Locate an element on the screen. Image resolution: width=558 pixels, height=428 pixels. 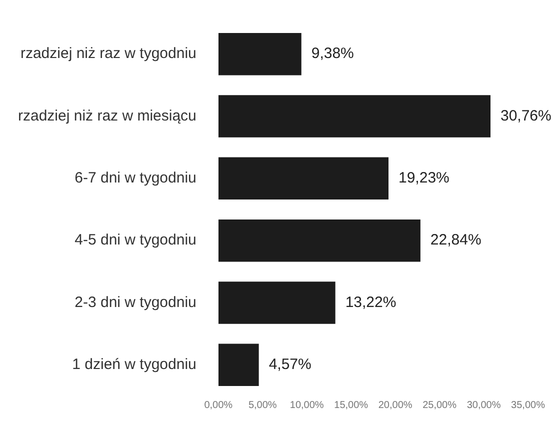
data-label: 4,57% is located at coordinates (290, 365).